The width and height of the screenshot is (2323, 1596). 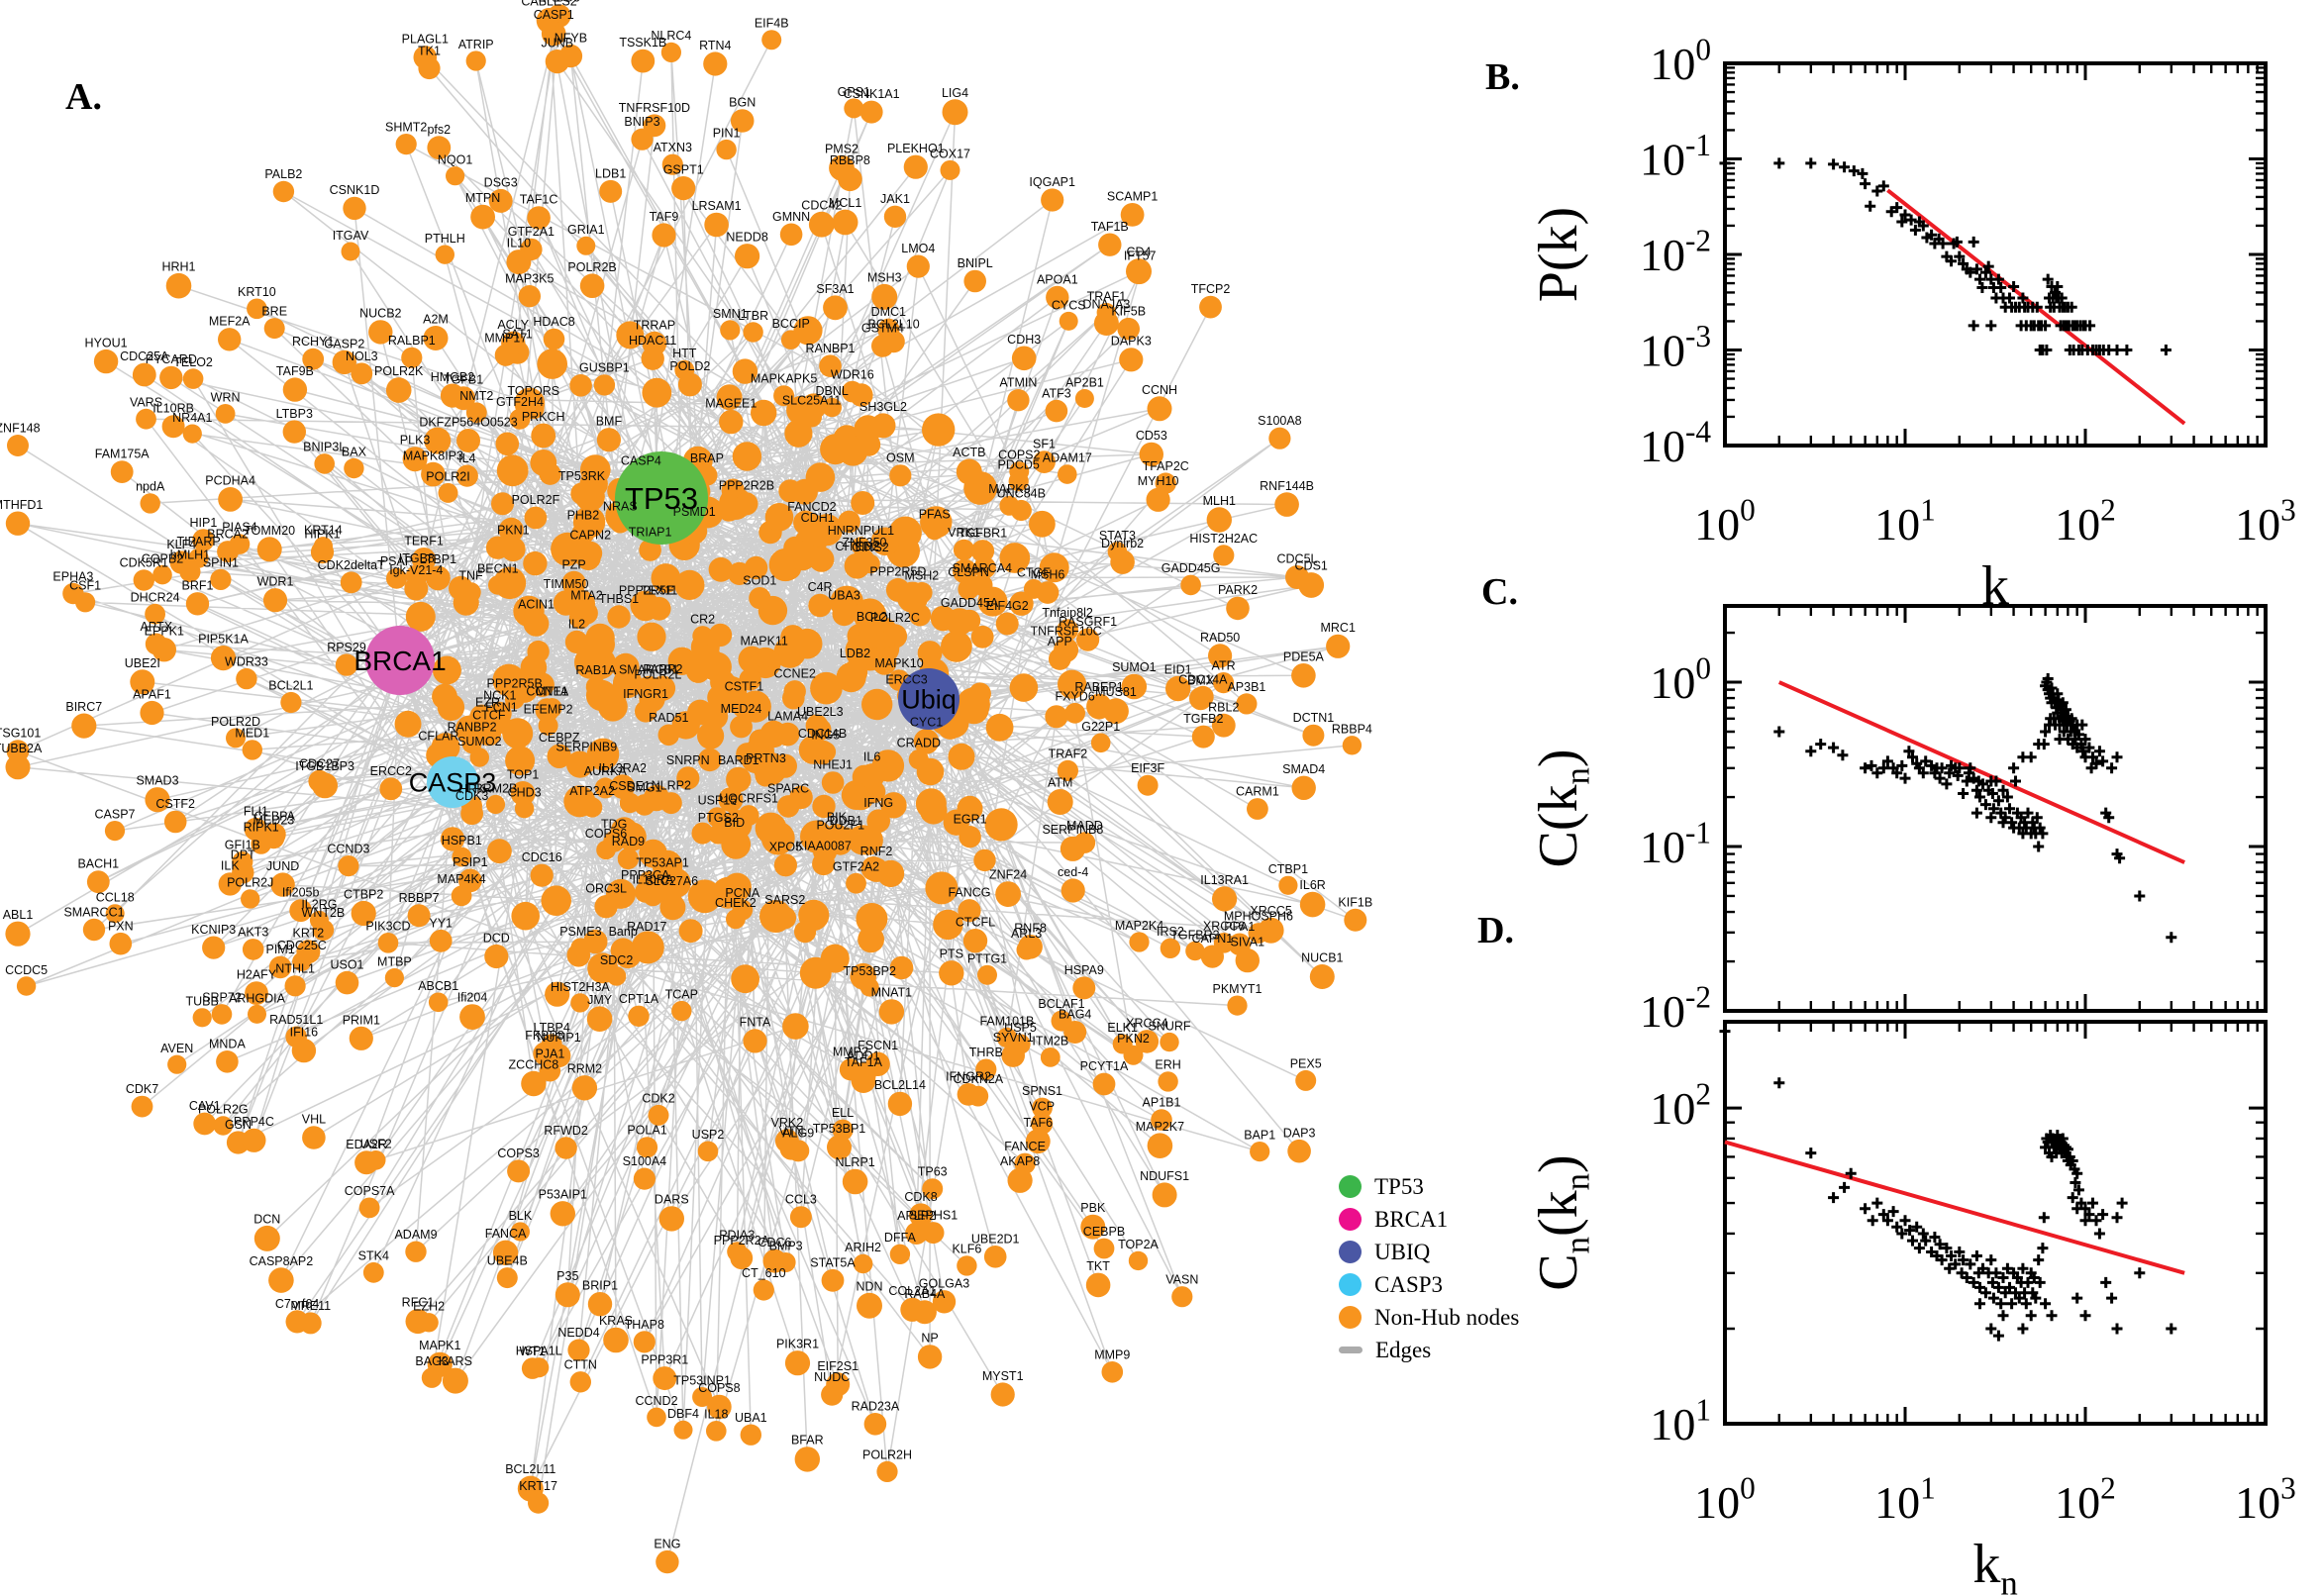 What do you see at coordinates (1322, 958) in the screenshot?
I see `svg-text: NUCB1` at bounding box center [1322, 958].